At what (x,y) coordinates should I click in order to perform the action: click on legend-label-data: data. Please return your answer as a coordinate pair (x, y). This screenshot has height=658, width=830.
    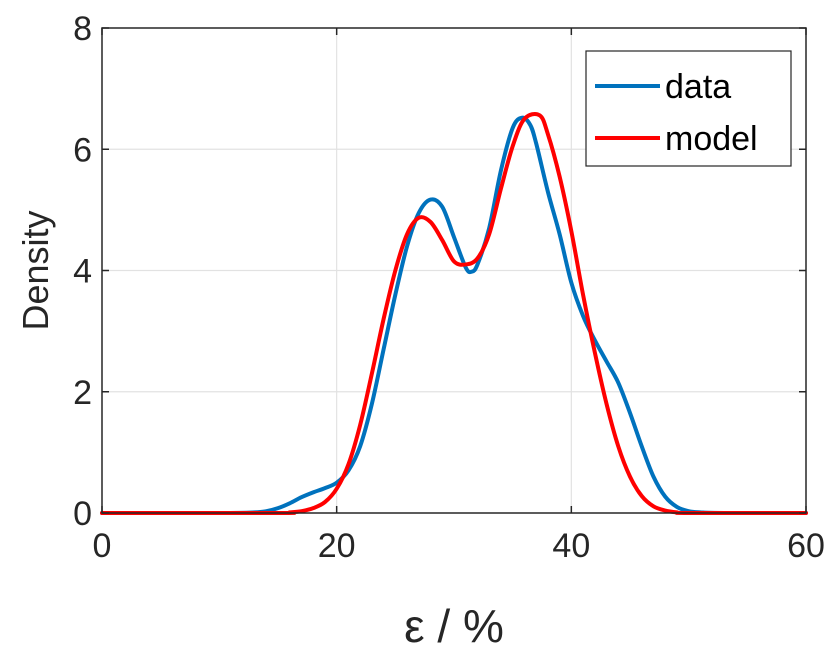
    Looking at the image, I should click on (698, 87).